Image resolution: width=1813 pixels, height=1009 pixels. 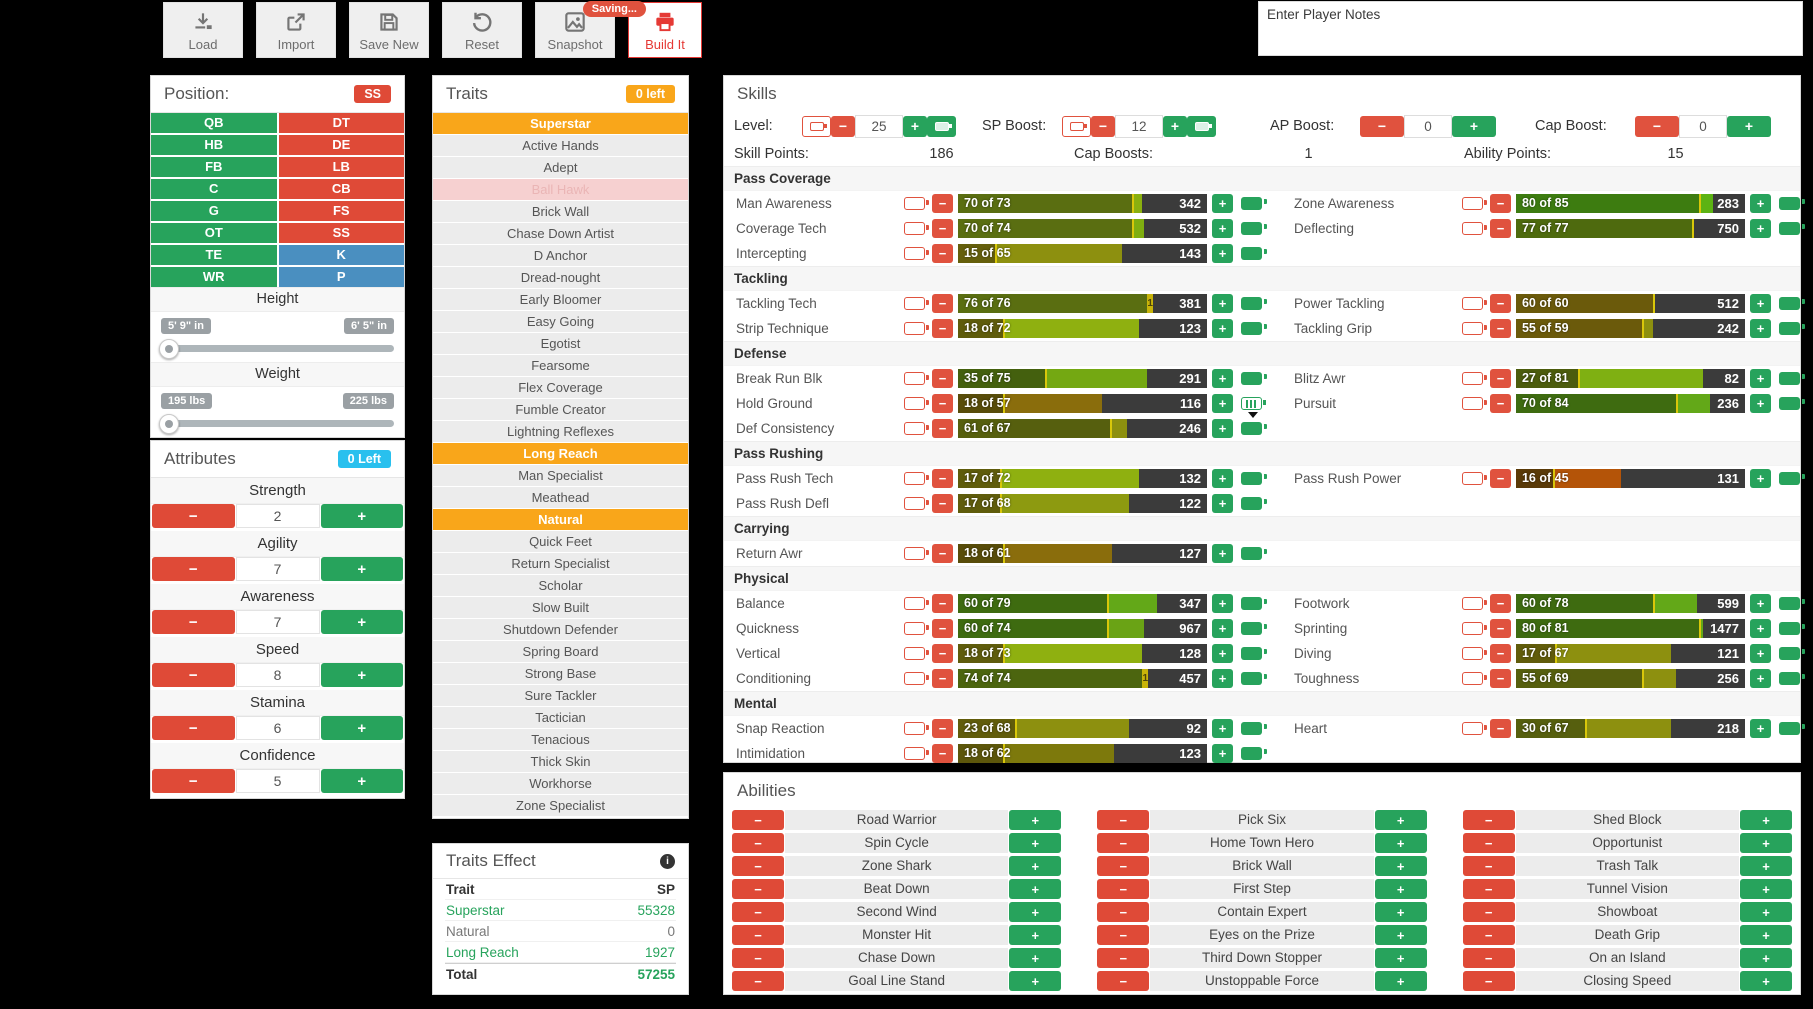 I want to click on trait-item-superstar: Superstar, so click(x=560, y=123).